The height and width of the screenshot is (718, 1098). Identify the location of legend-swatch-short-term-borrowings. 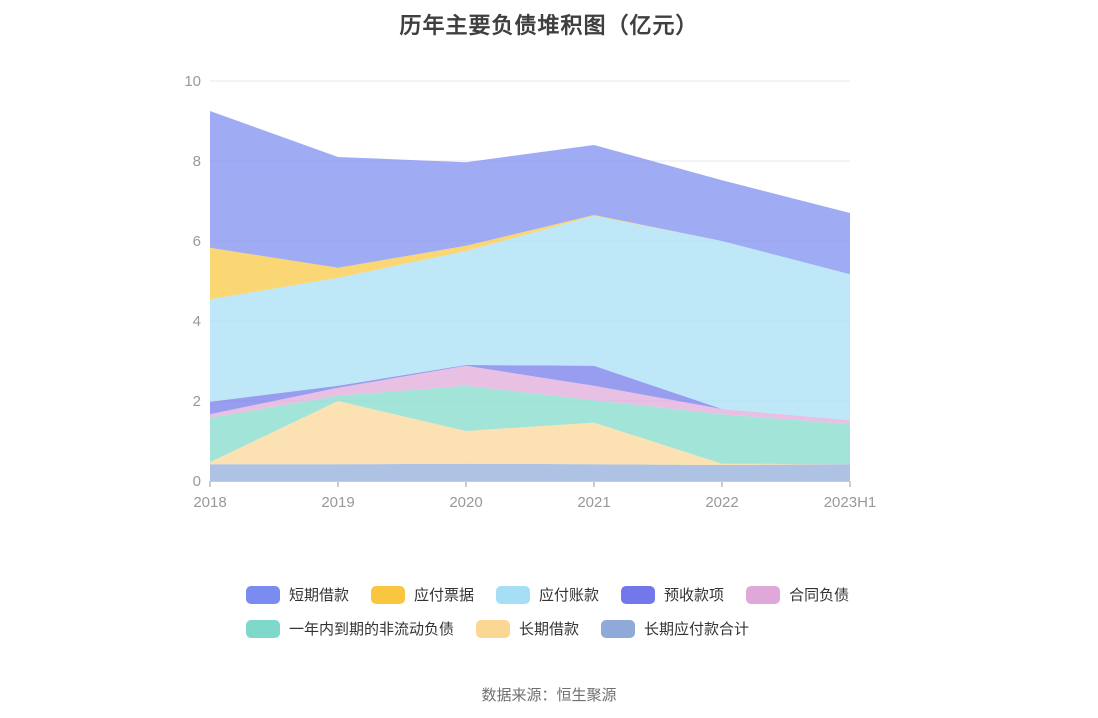
(263, 594).